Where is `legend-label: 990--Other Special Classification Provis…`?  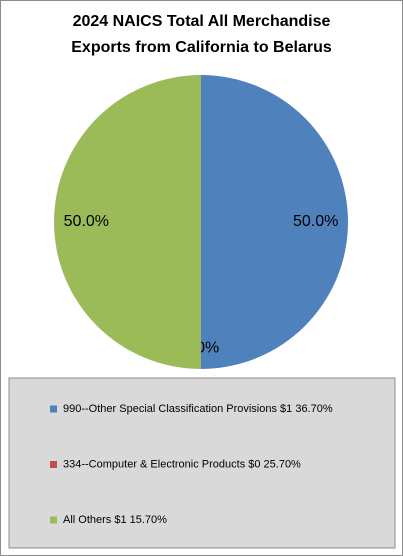
legend-label: 990--Other Special Classification Provis… is located at coordinates (198, 409).